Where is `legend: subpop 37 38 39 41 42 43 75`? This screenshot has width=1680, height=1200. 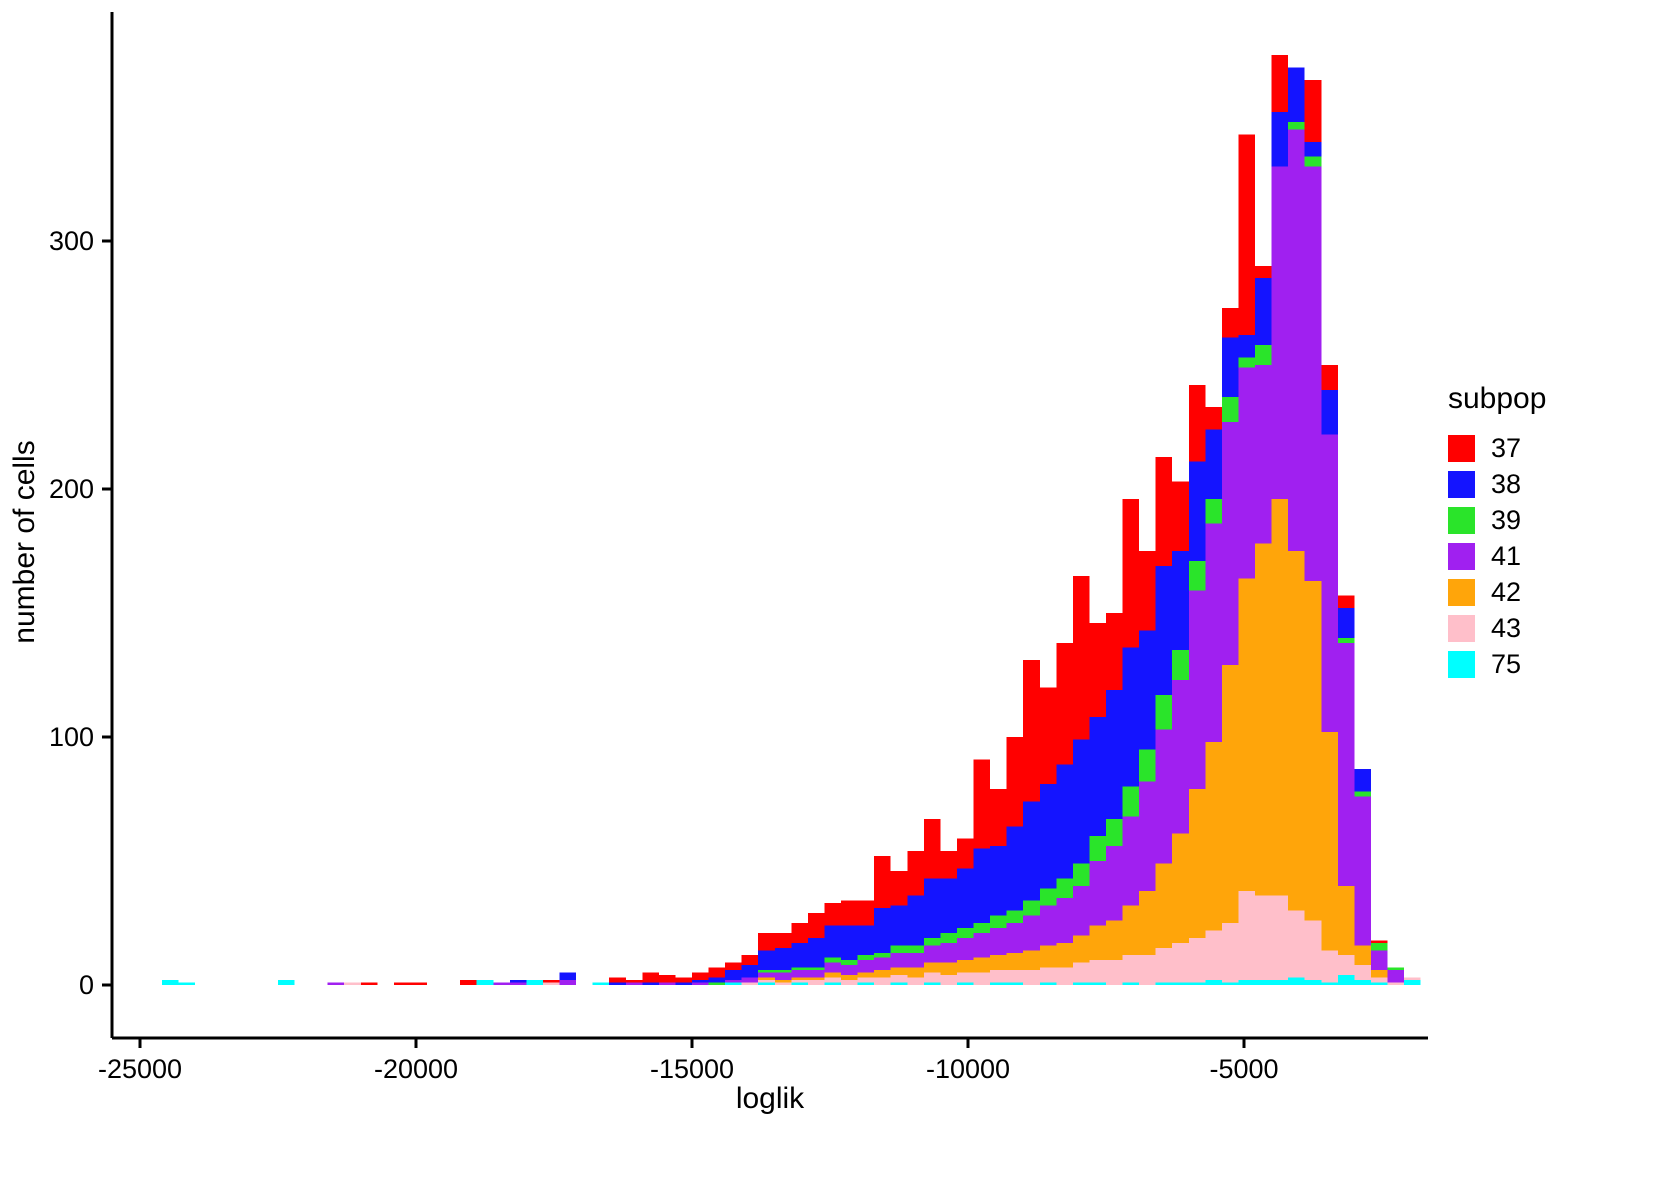 legend: subpop 37 38 39 41 42 43 75 is located at coordinates (1497, 532).